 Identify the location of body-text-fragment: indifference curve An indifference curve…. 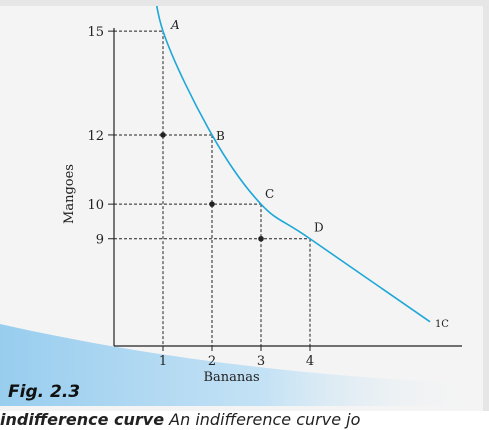
(244, 420).